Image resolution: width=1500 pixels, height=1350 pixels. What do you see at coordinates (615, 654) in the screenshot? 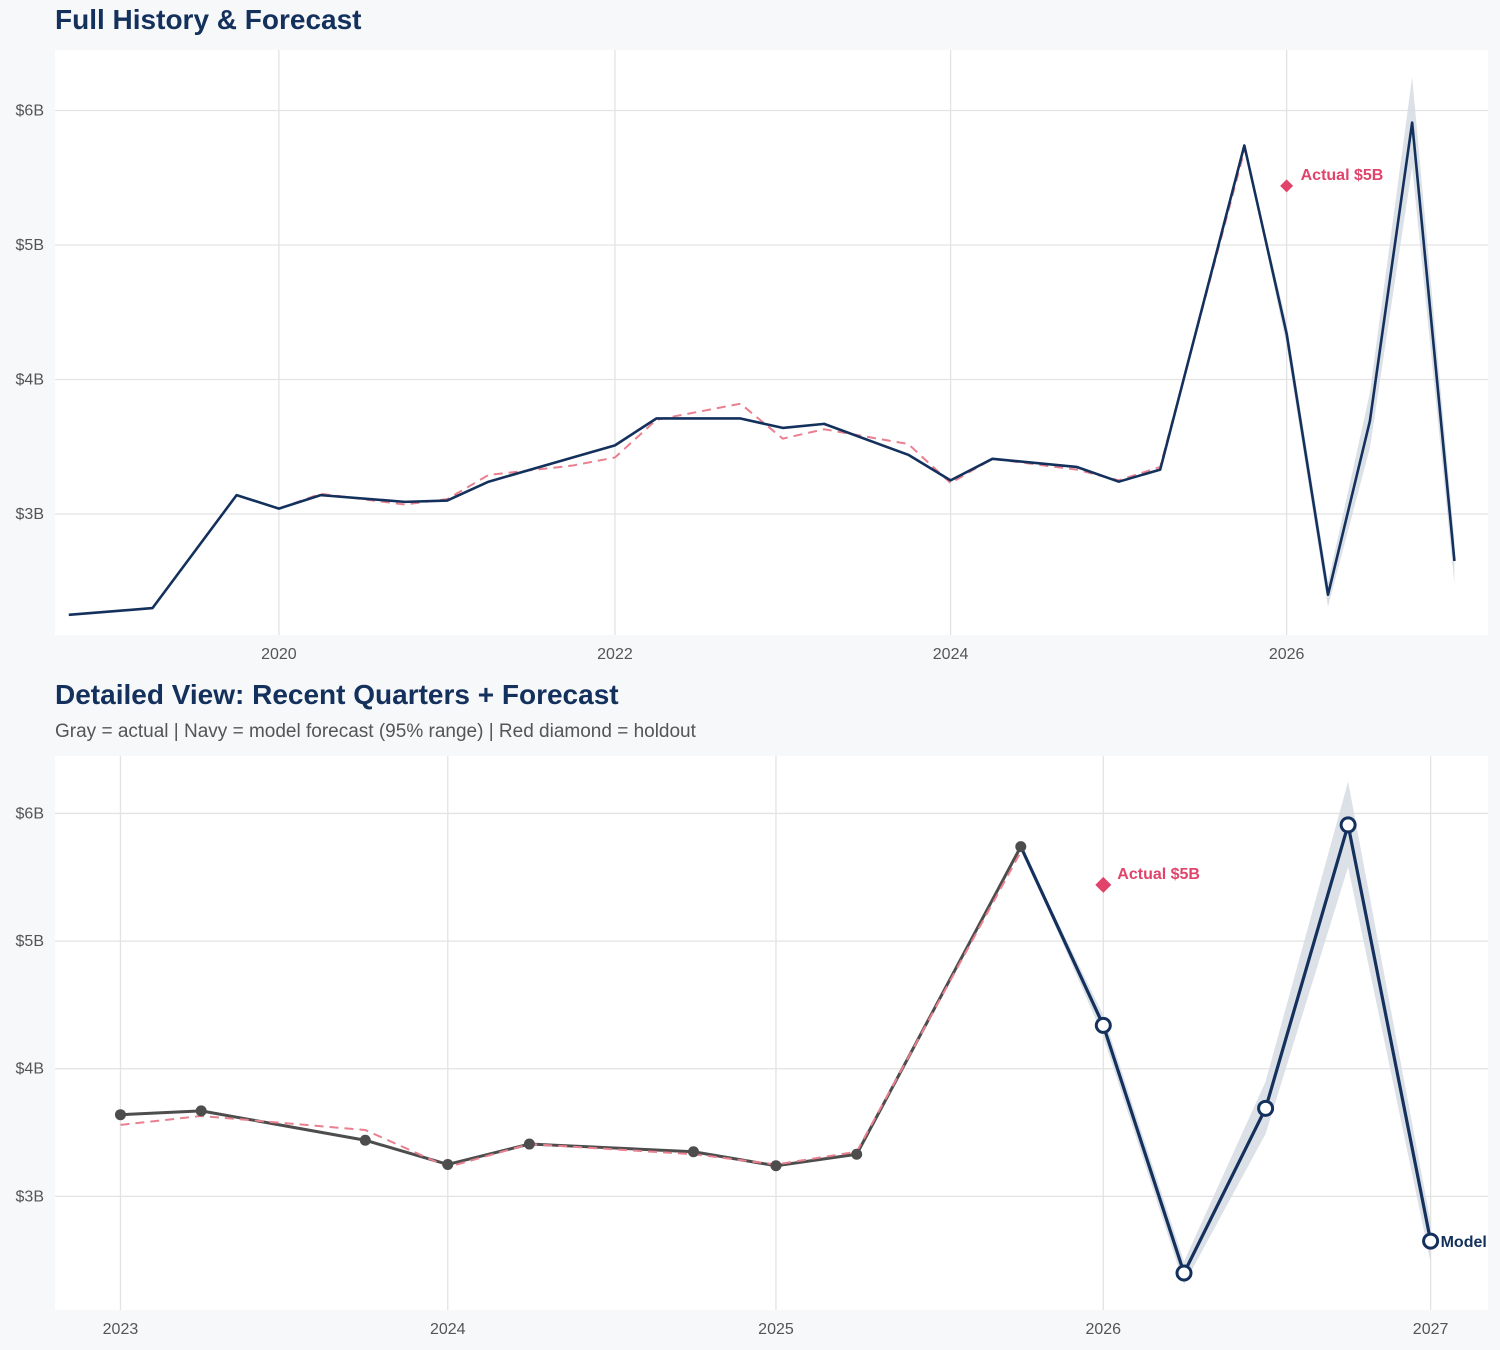
I see `x-tick-label: 2022` at bounding box center [615, 654].